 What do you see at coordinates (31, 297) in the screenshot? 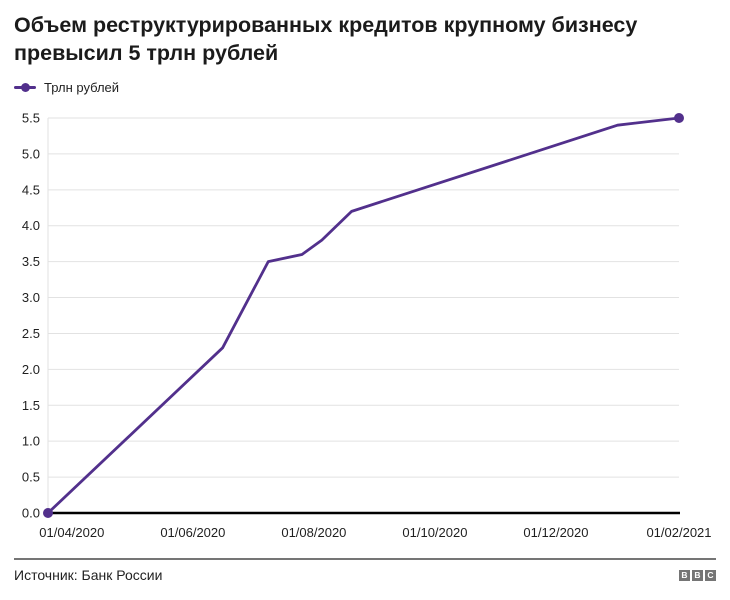
I see `y-tick-label: 3.0` at bounding box center [31, 297].